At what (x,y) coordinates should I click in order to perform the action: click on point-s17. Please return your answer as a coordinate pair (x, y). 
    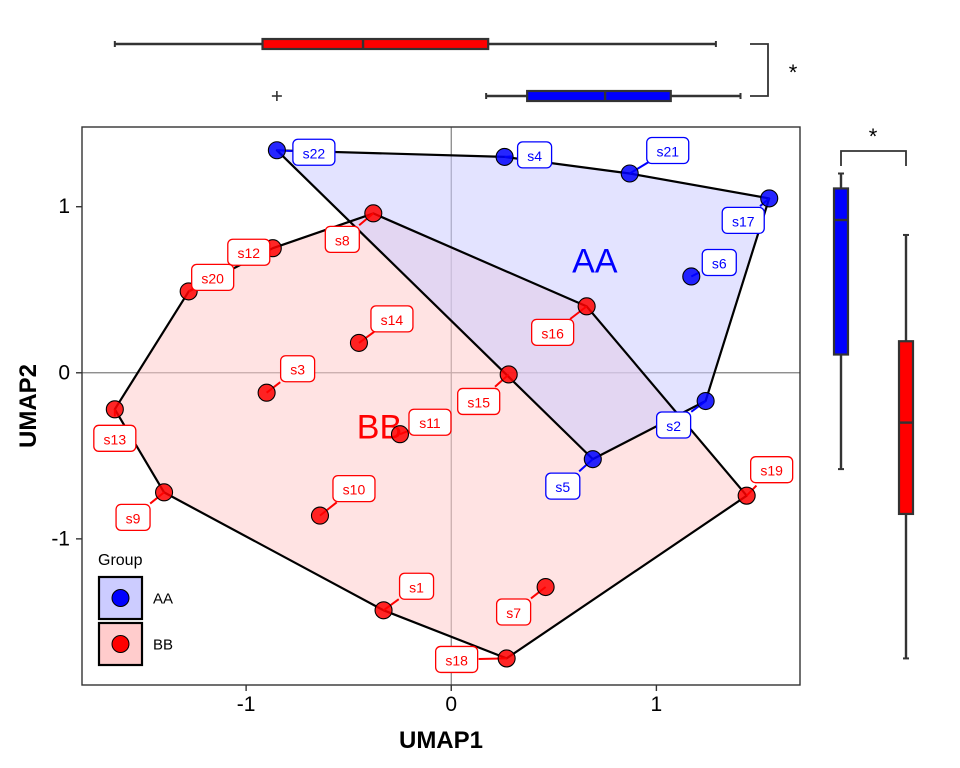
    Looking at the image, I should click on (769, 198).